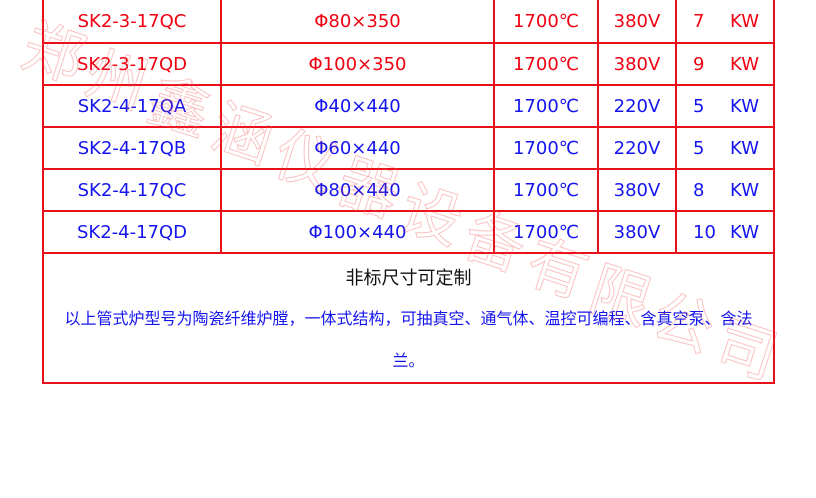  What do you see at coordinates (725, 64) in the screenshot?
I see `power-cell: 9 KW` at bounding box center [725, 64].